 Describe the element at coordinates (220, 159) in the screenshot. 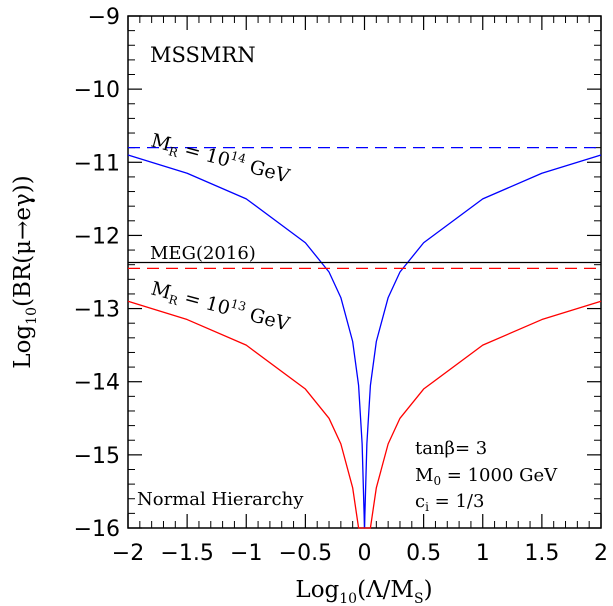

I see `mr14-label: MR = 1014 GeV` at that location.